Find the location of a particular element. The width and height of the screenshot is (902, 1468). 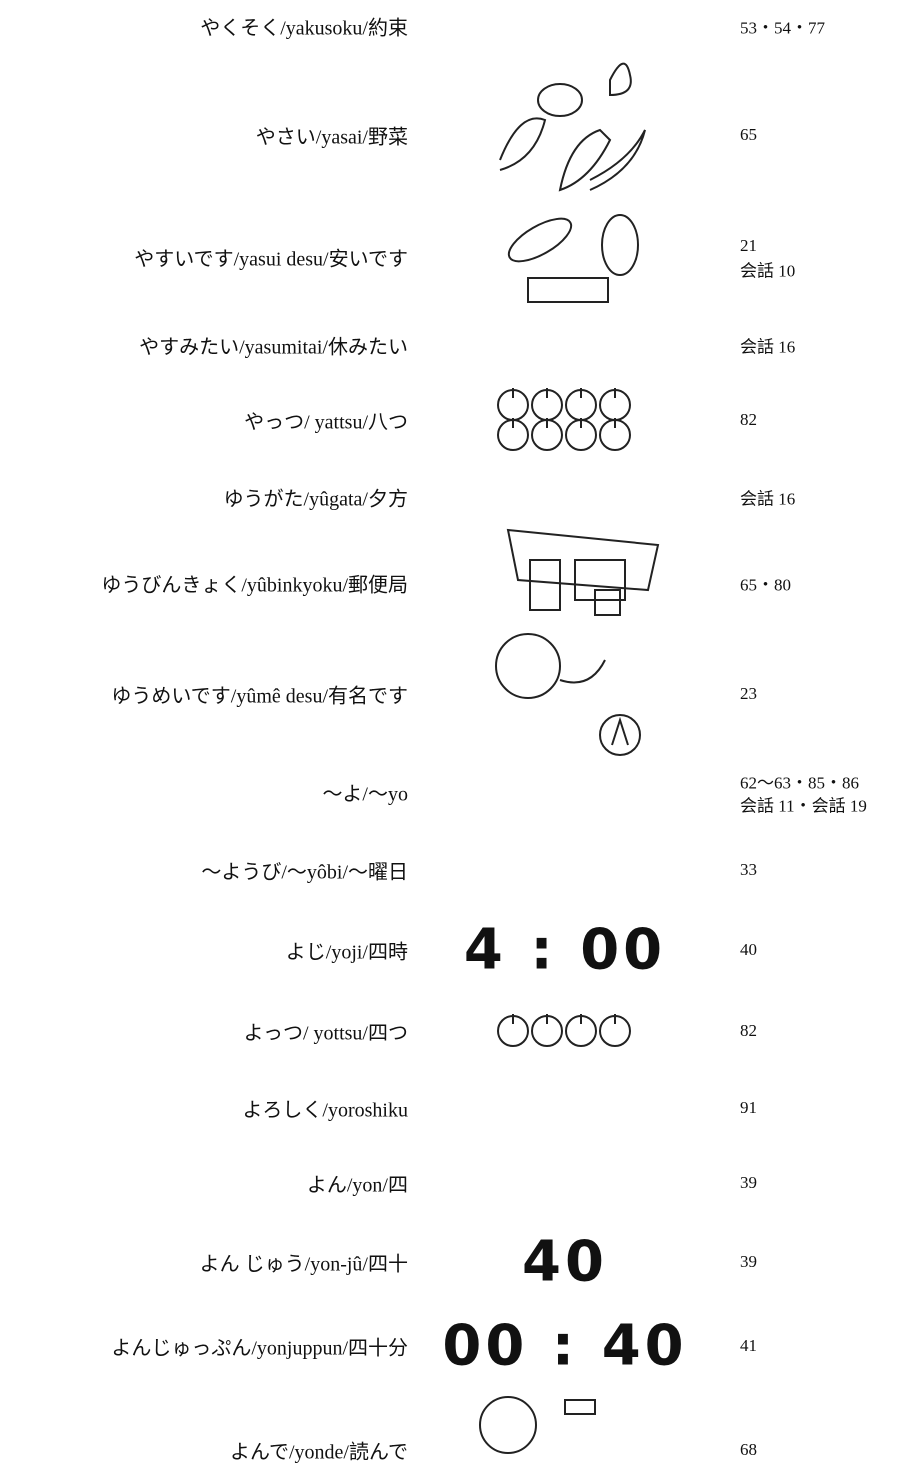

image-text: 4 : 00 is located at coordinates (565, 950).